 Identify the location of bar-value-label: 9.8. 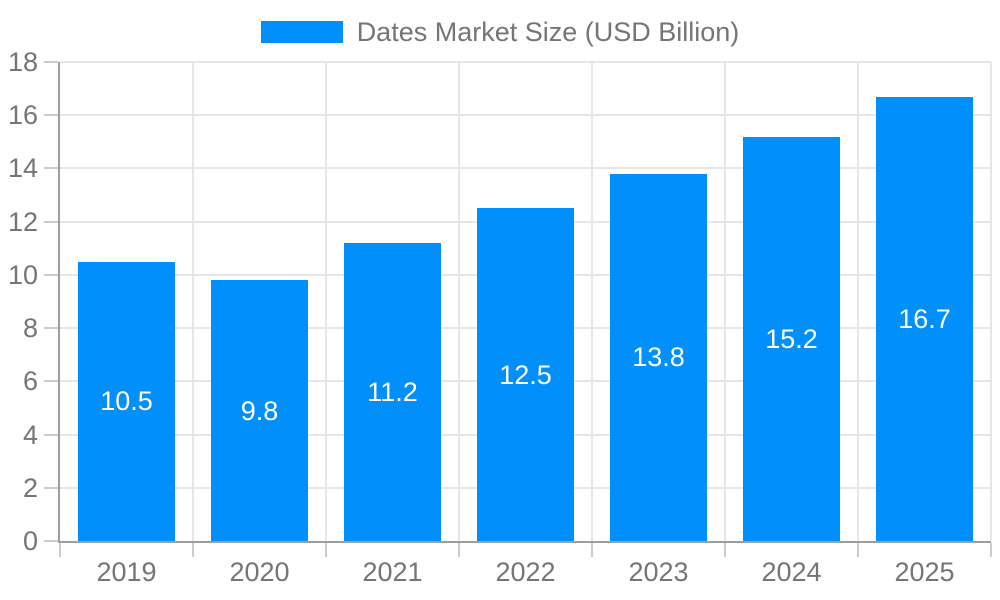
(259, 410).